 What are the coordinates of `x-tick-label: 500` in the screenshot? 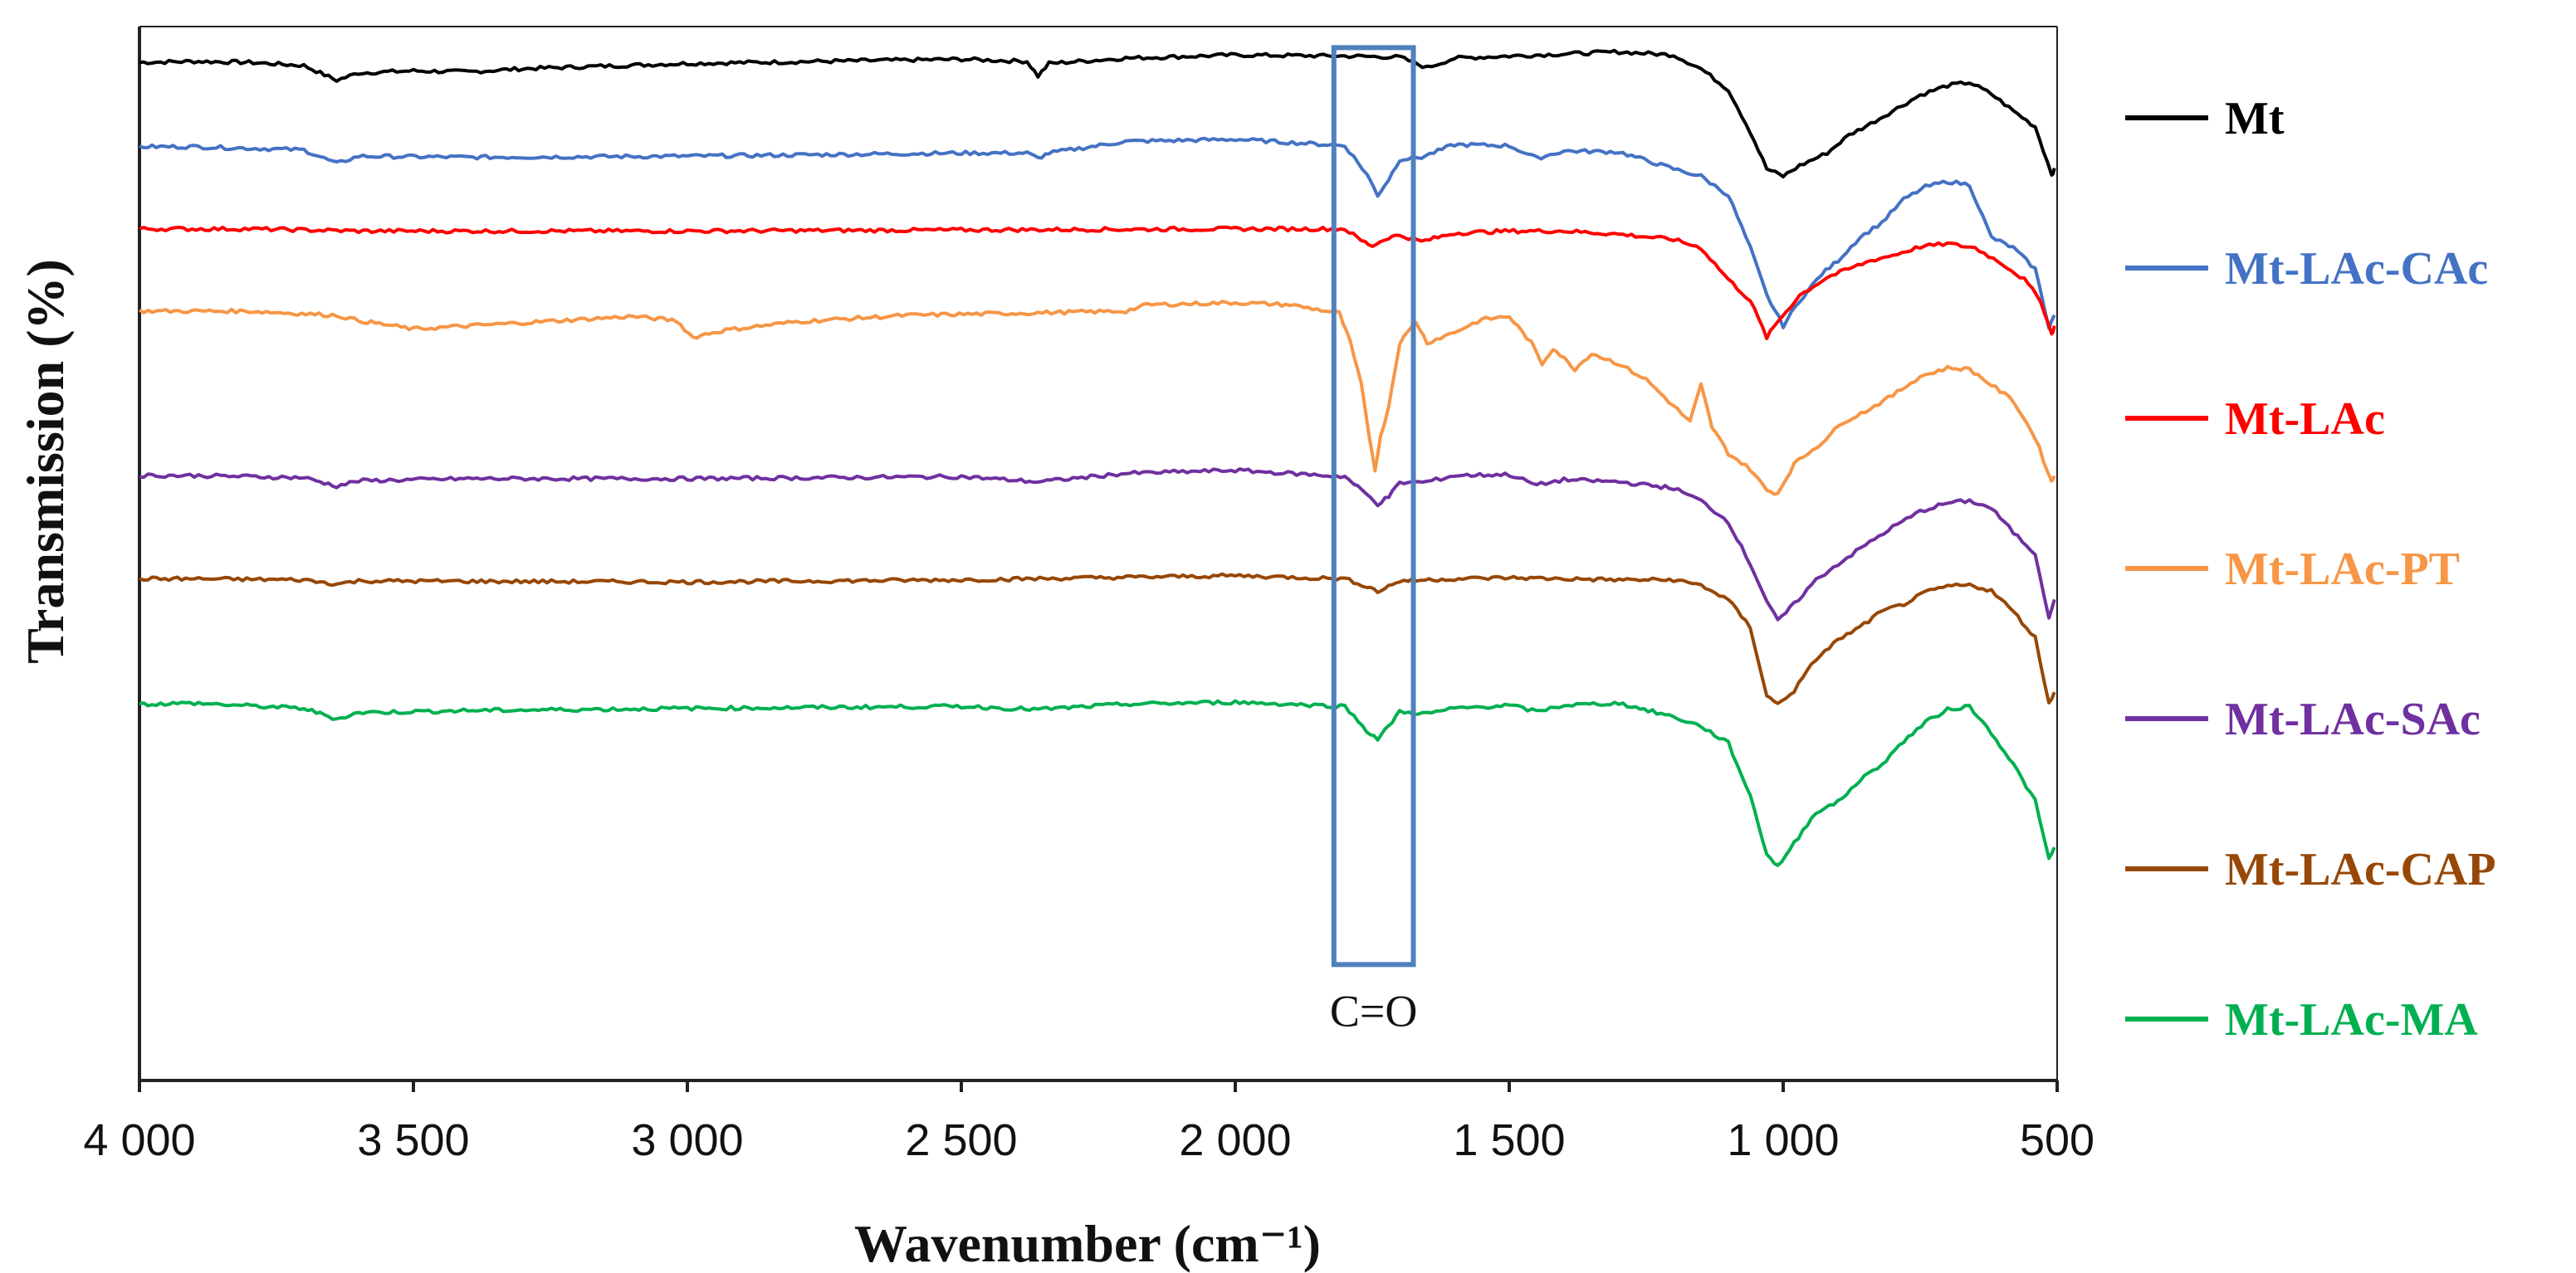 It's located at (2057, 1140).